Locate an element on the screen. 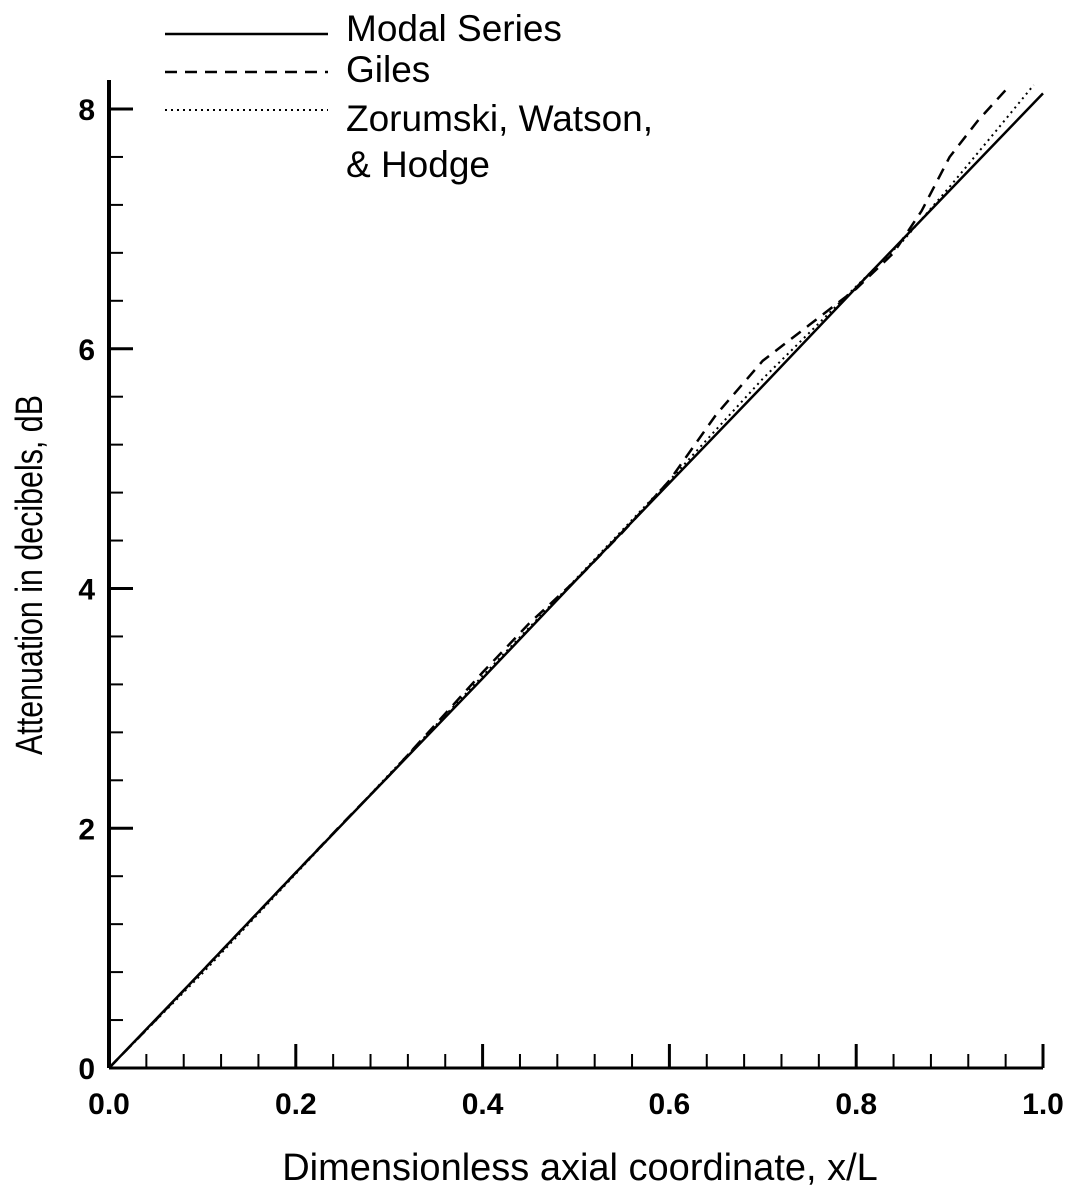 The width and height of the screenshot is (1077, 1192). x-tick-label: 0.6 is located at coordinates (670, 1104).